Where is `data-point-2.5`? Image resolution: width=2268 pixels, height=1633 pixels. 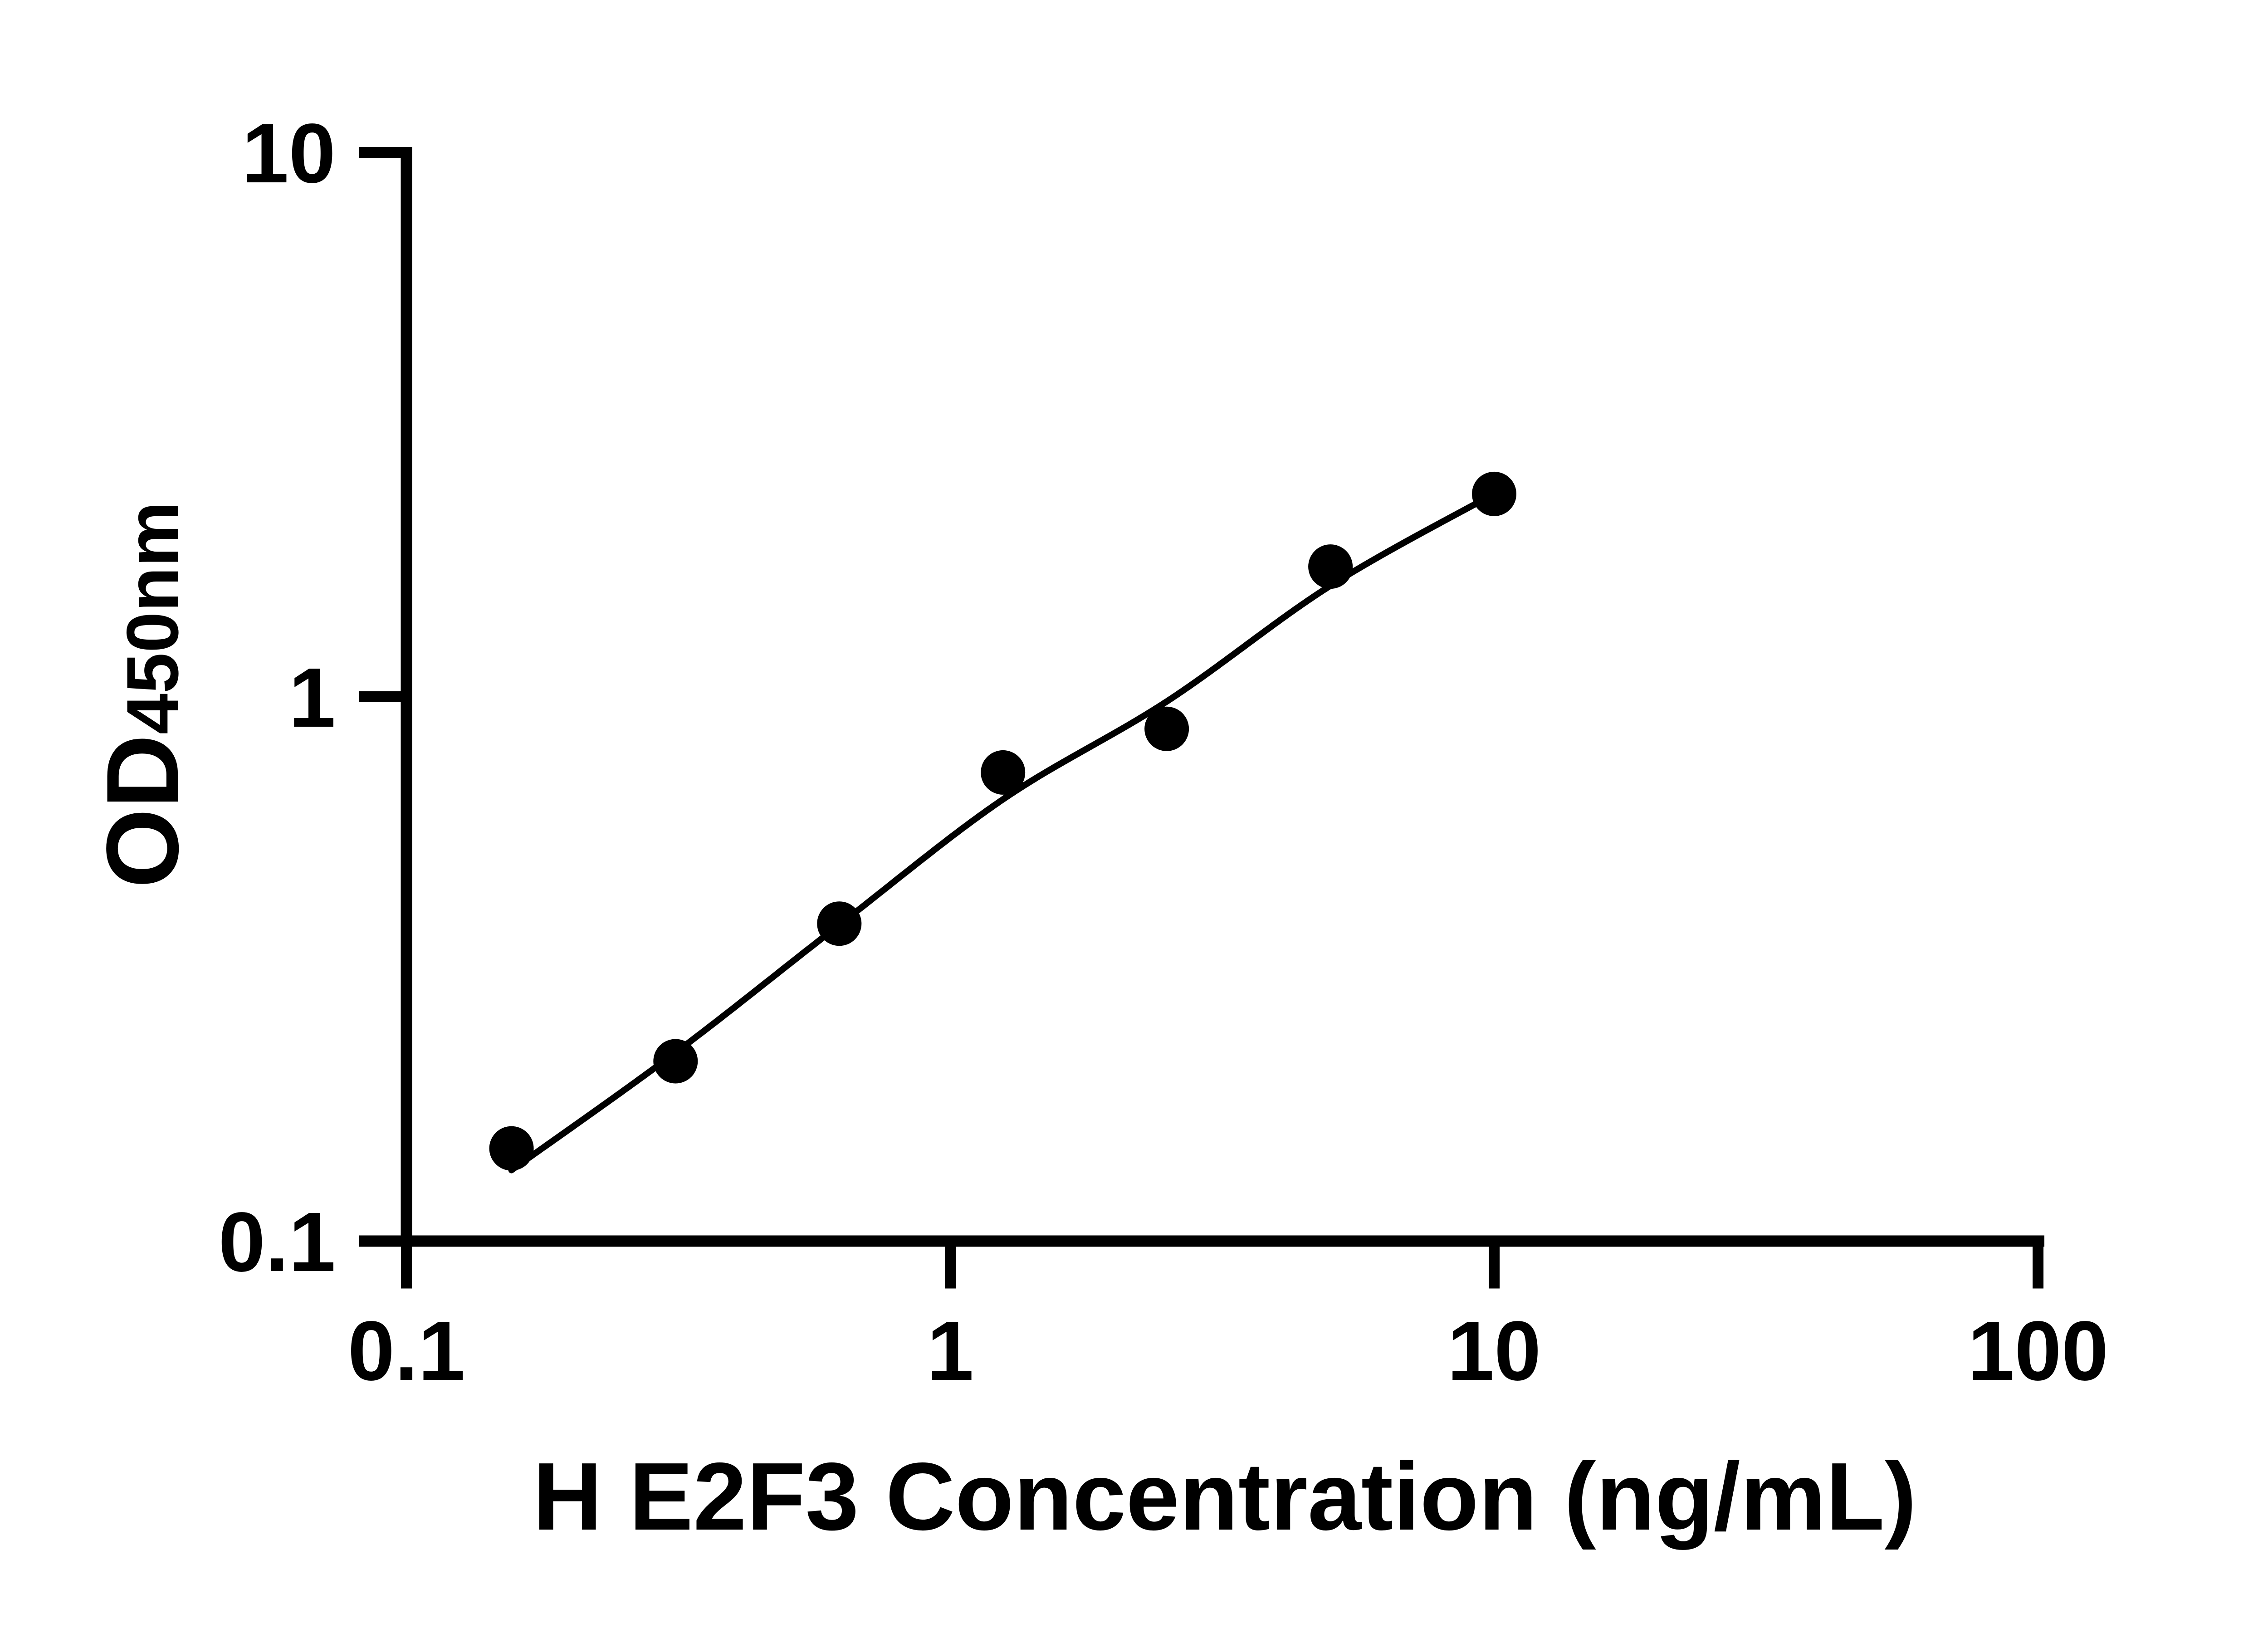 data-point-2.5 is located at coordinates (1167, 728).